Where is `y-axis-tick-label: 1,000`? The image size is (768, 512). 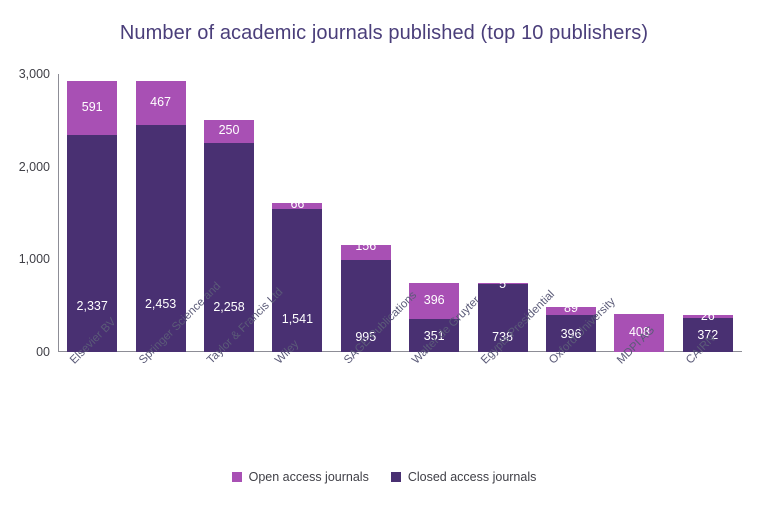 y-axis-tick-label: 1,000 is located at coordinates (34, 259).